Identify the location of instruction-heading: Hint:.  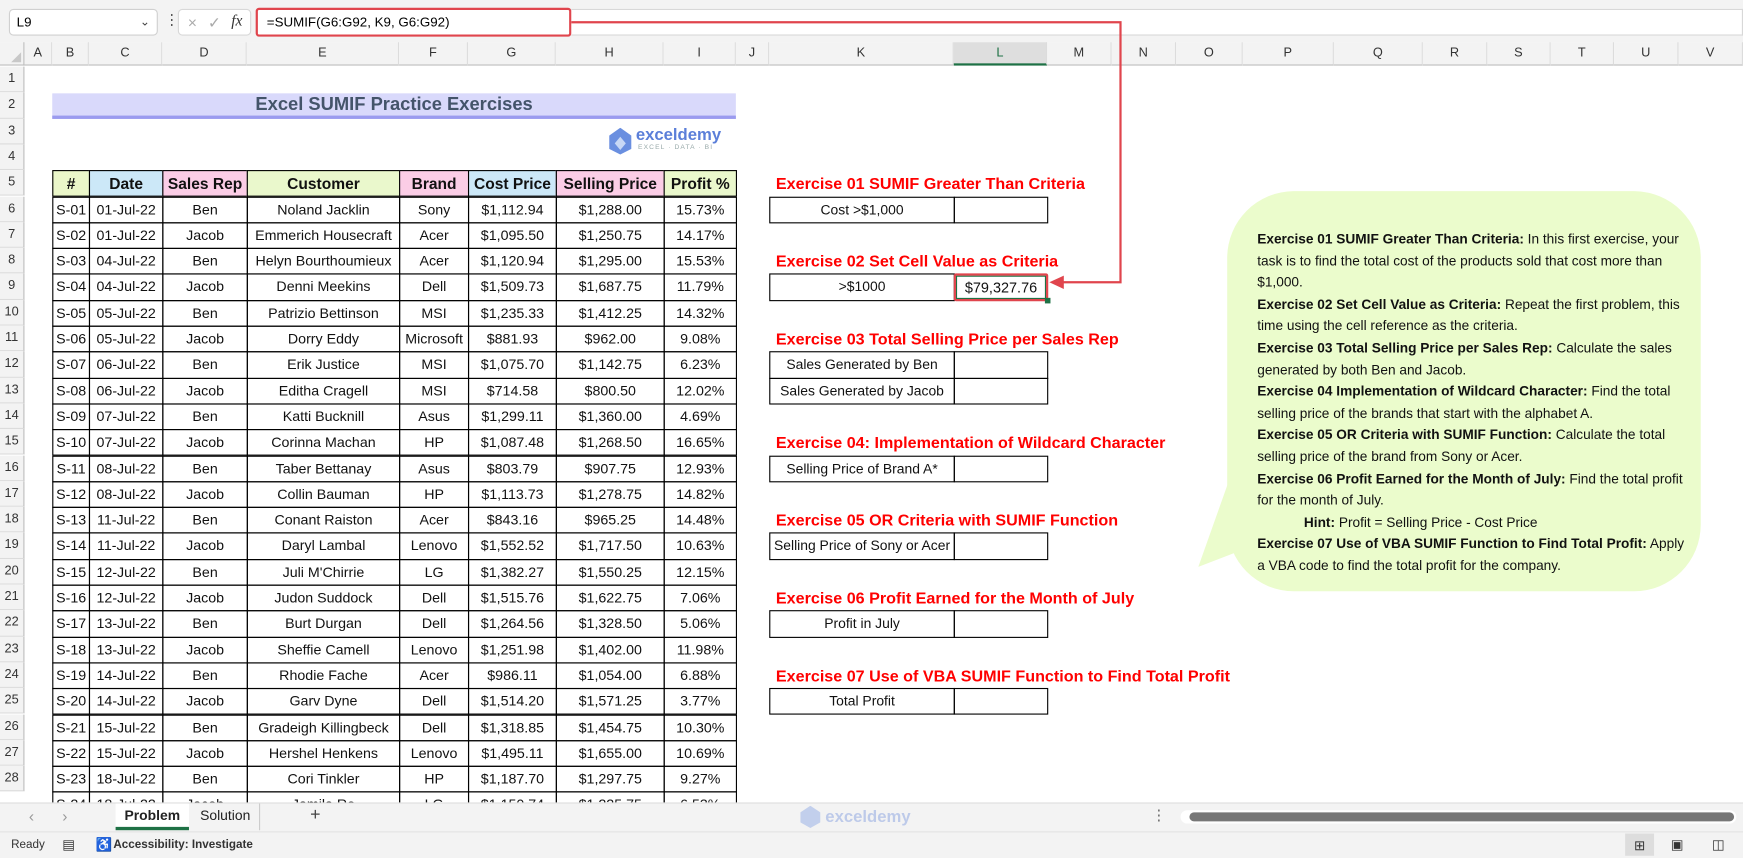
(1319, 522).